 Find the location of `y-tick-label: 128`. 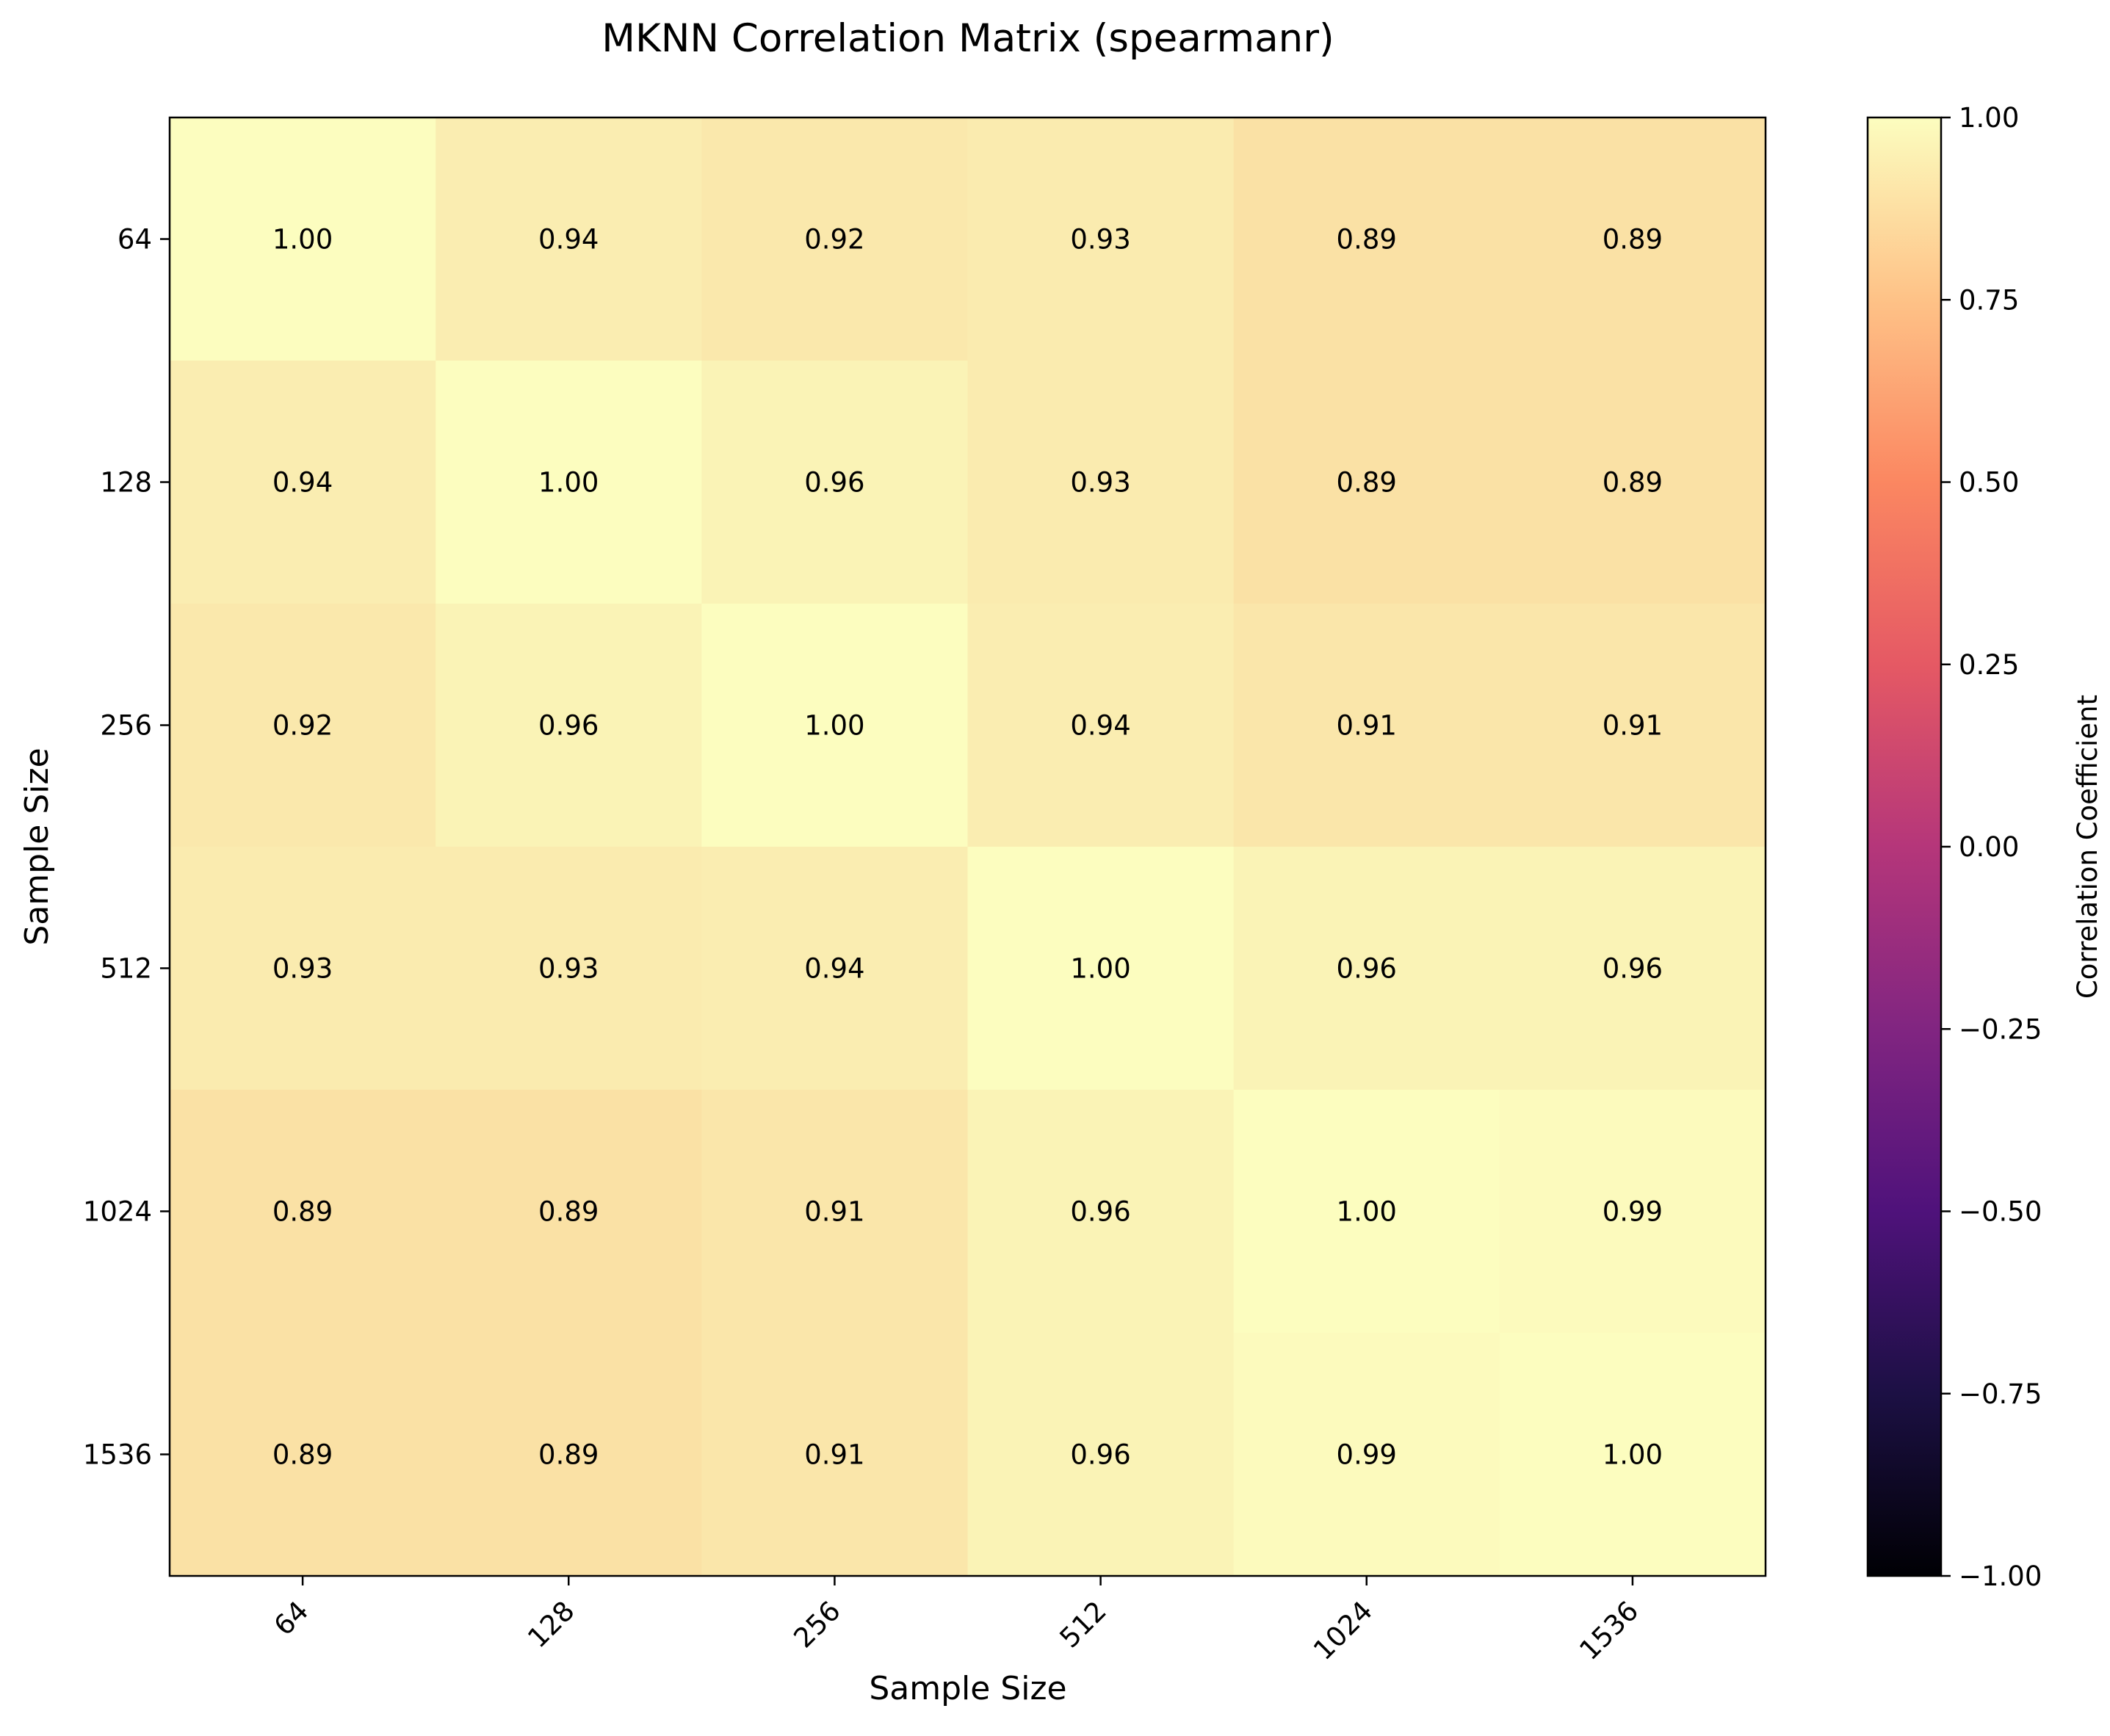

y-tick-label: 128 is located at coordinates (126, 483).